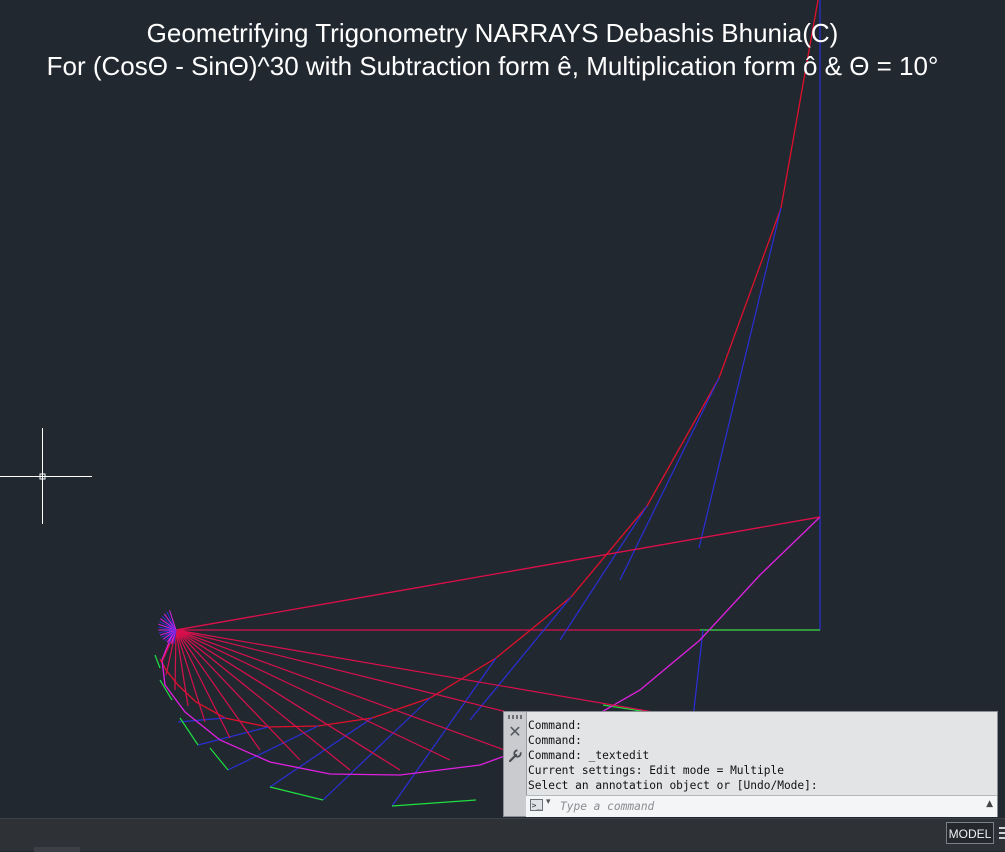 The width and height of the screenshot is (1005, 852). What do you see at coordinates (589, 755) in the screenshot?
I see `command-history-line: Command: _textedit` at bounding box center [589, 755].